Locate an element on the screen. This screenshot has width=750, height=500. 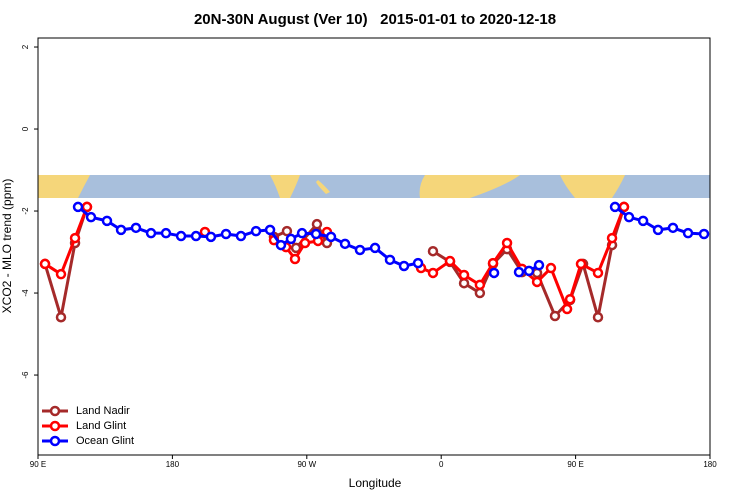
legend: Land Nadir Land Glint Ocean Glint is located at coordinates (88, 426).